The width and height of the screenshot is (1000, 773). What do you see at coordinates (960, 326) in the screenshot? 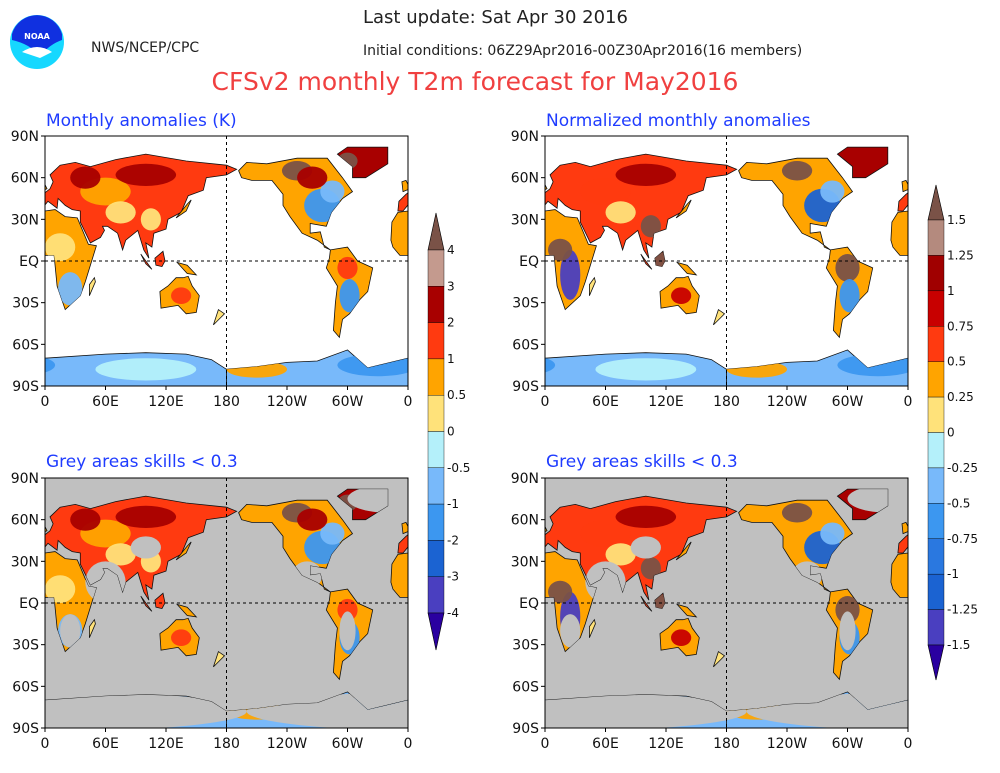
I see `colorbar-label: 0.75` at bounding box center [960, 326].